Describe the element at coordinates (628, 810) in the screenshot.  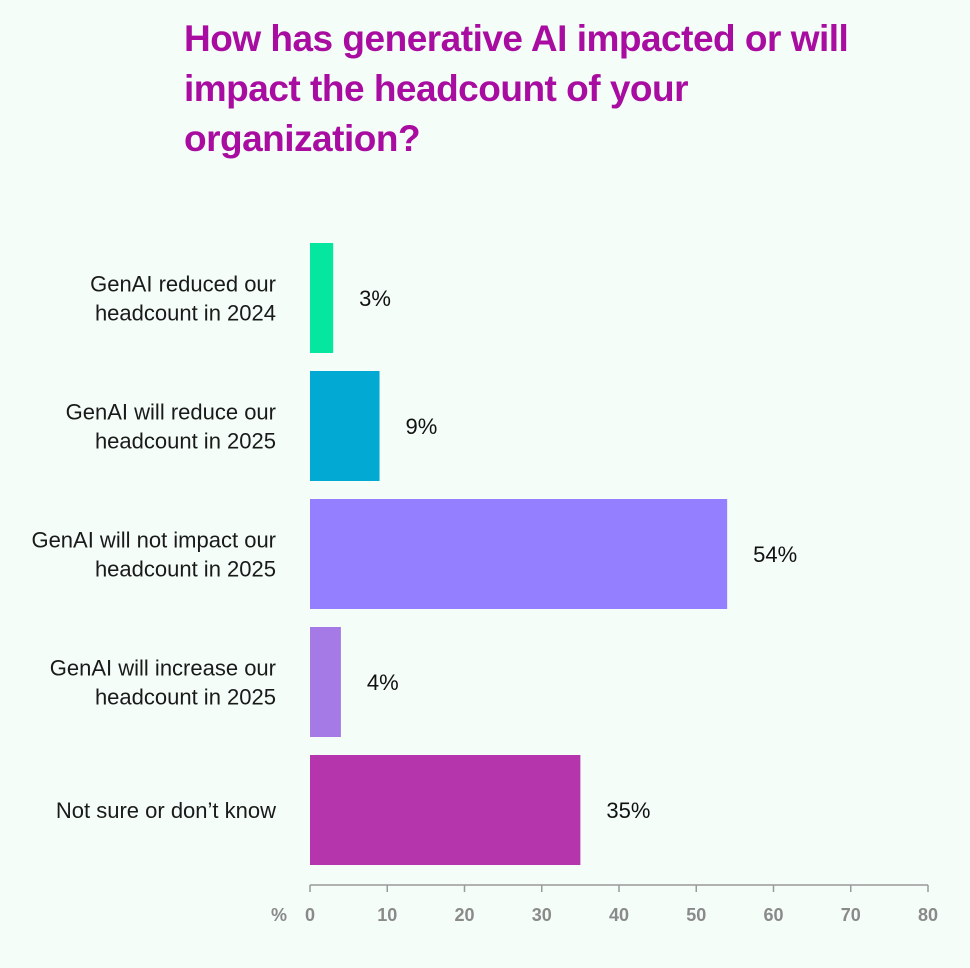
I see `value-label: 35%` at that location.